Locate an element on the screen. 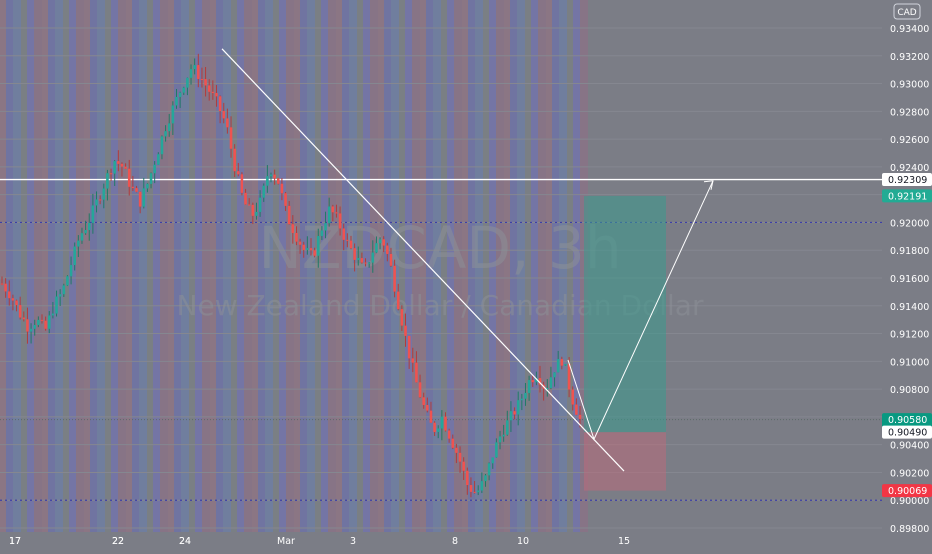  time-tick-label: 24 is located at coordinates (185, 541).